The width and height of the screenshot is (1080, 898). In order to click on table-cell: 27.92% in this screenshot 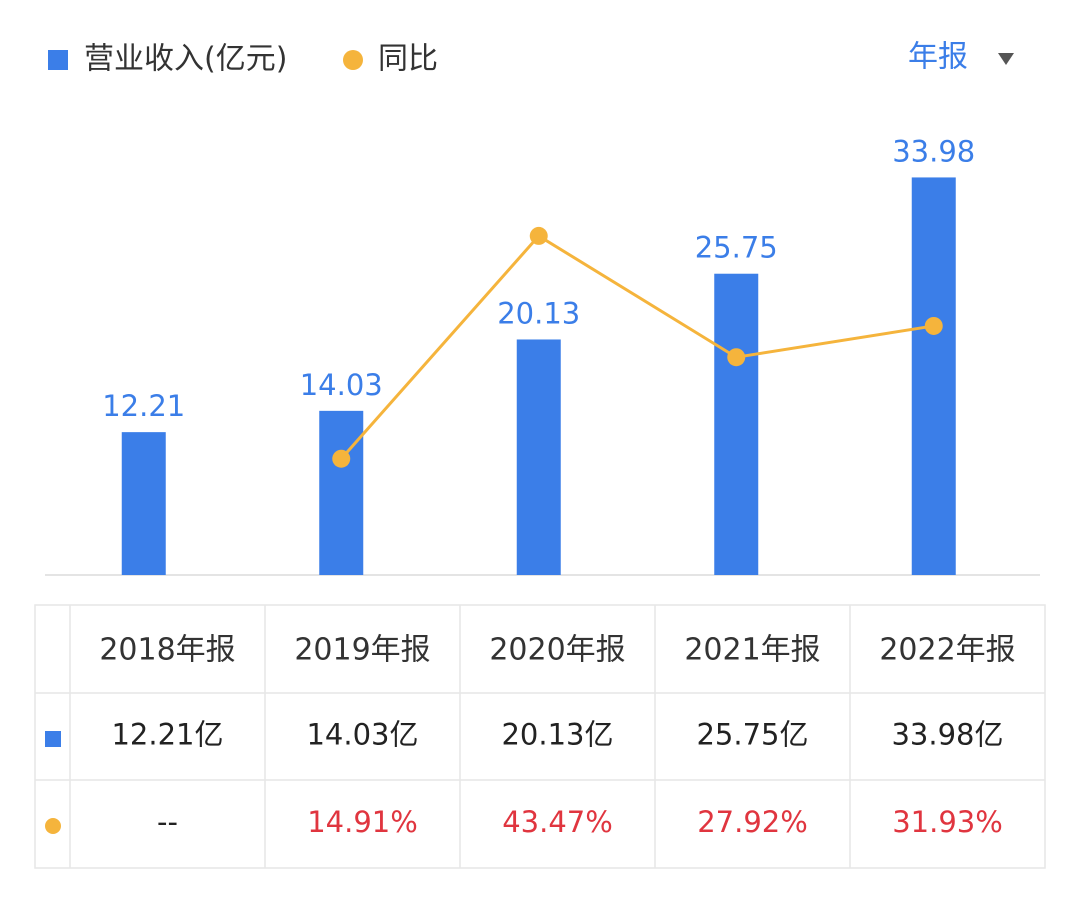, I will do `click(752, 822)`.